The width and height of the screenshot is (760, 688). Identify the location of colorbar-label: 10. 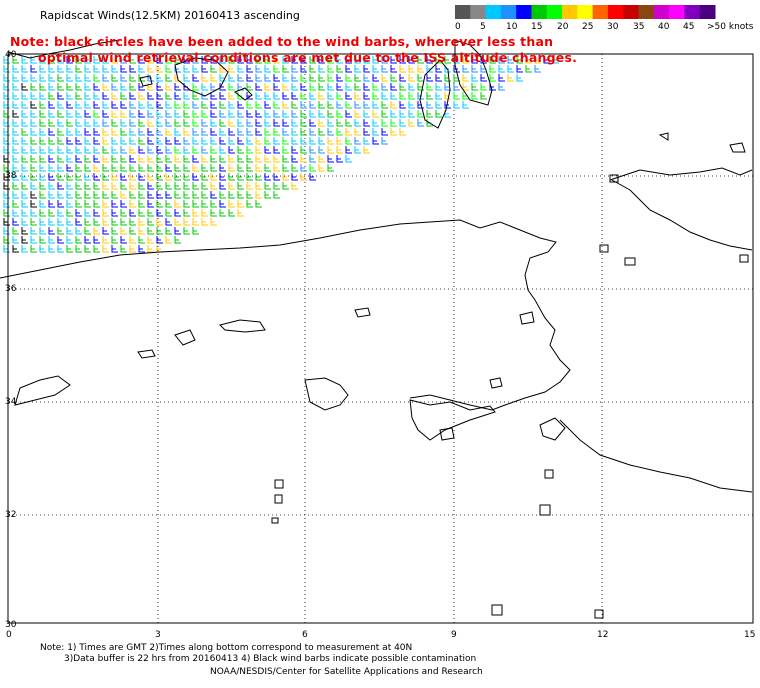
(512, 27).